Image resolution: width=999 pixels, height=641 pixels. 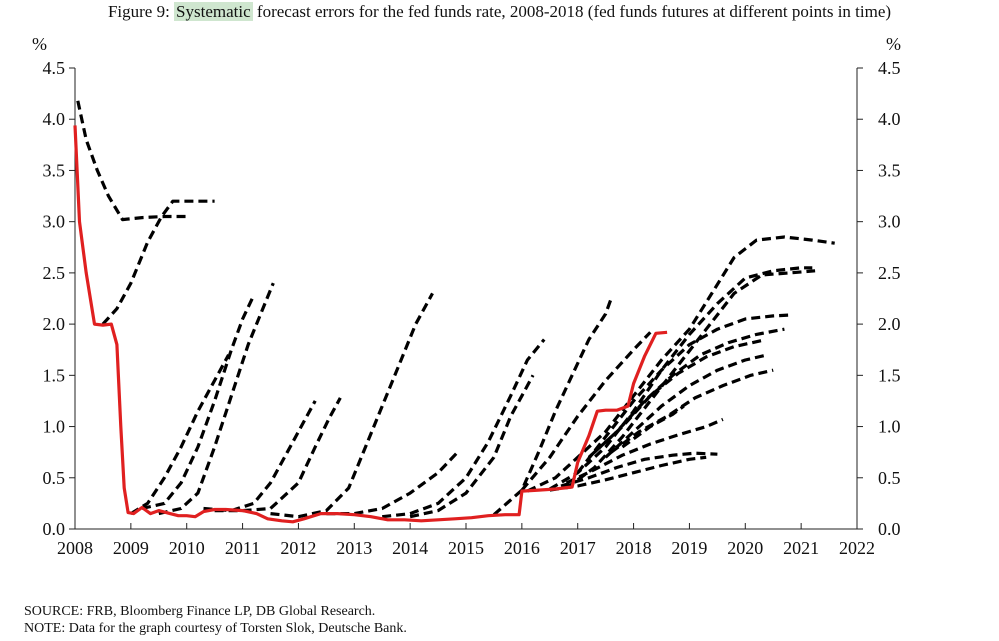 What do you see at coordinates (893, 44) in the screenshot?
I see `right-unit-label: %` at bounding box center [893, 44].